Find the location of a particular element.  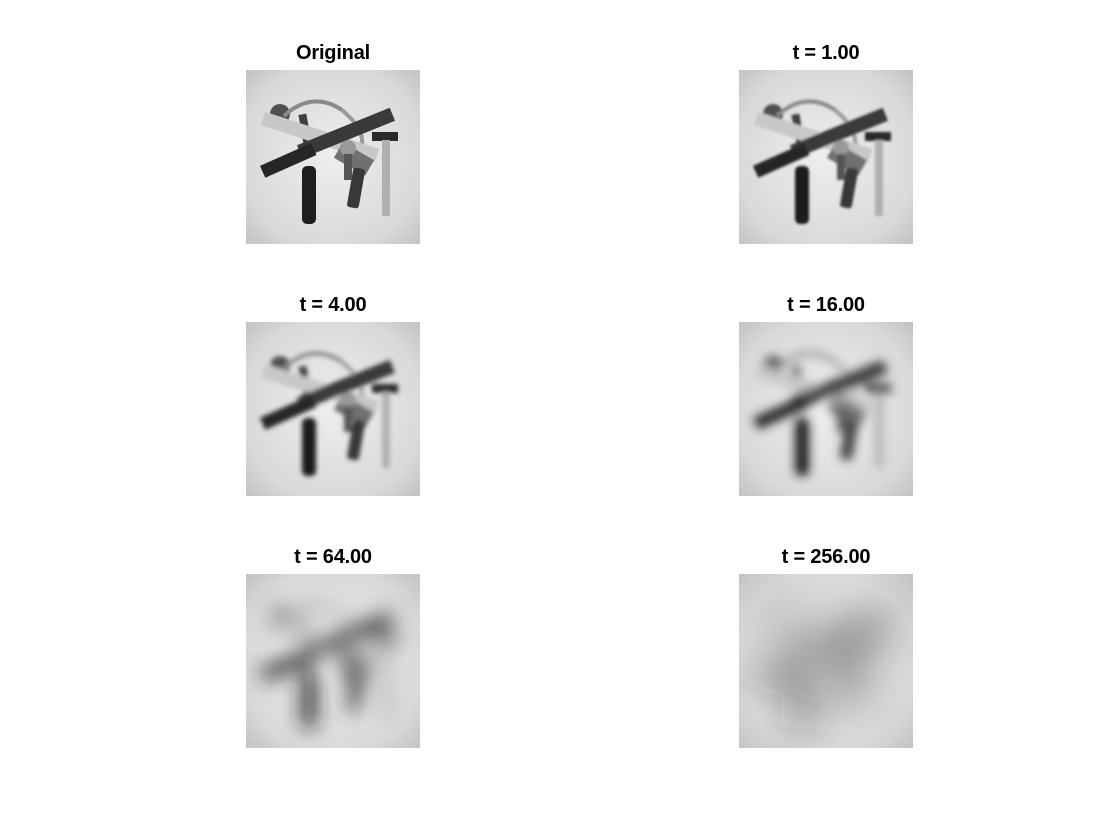

panel-title: t = 64.00 is located at coordinates (333, 557).